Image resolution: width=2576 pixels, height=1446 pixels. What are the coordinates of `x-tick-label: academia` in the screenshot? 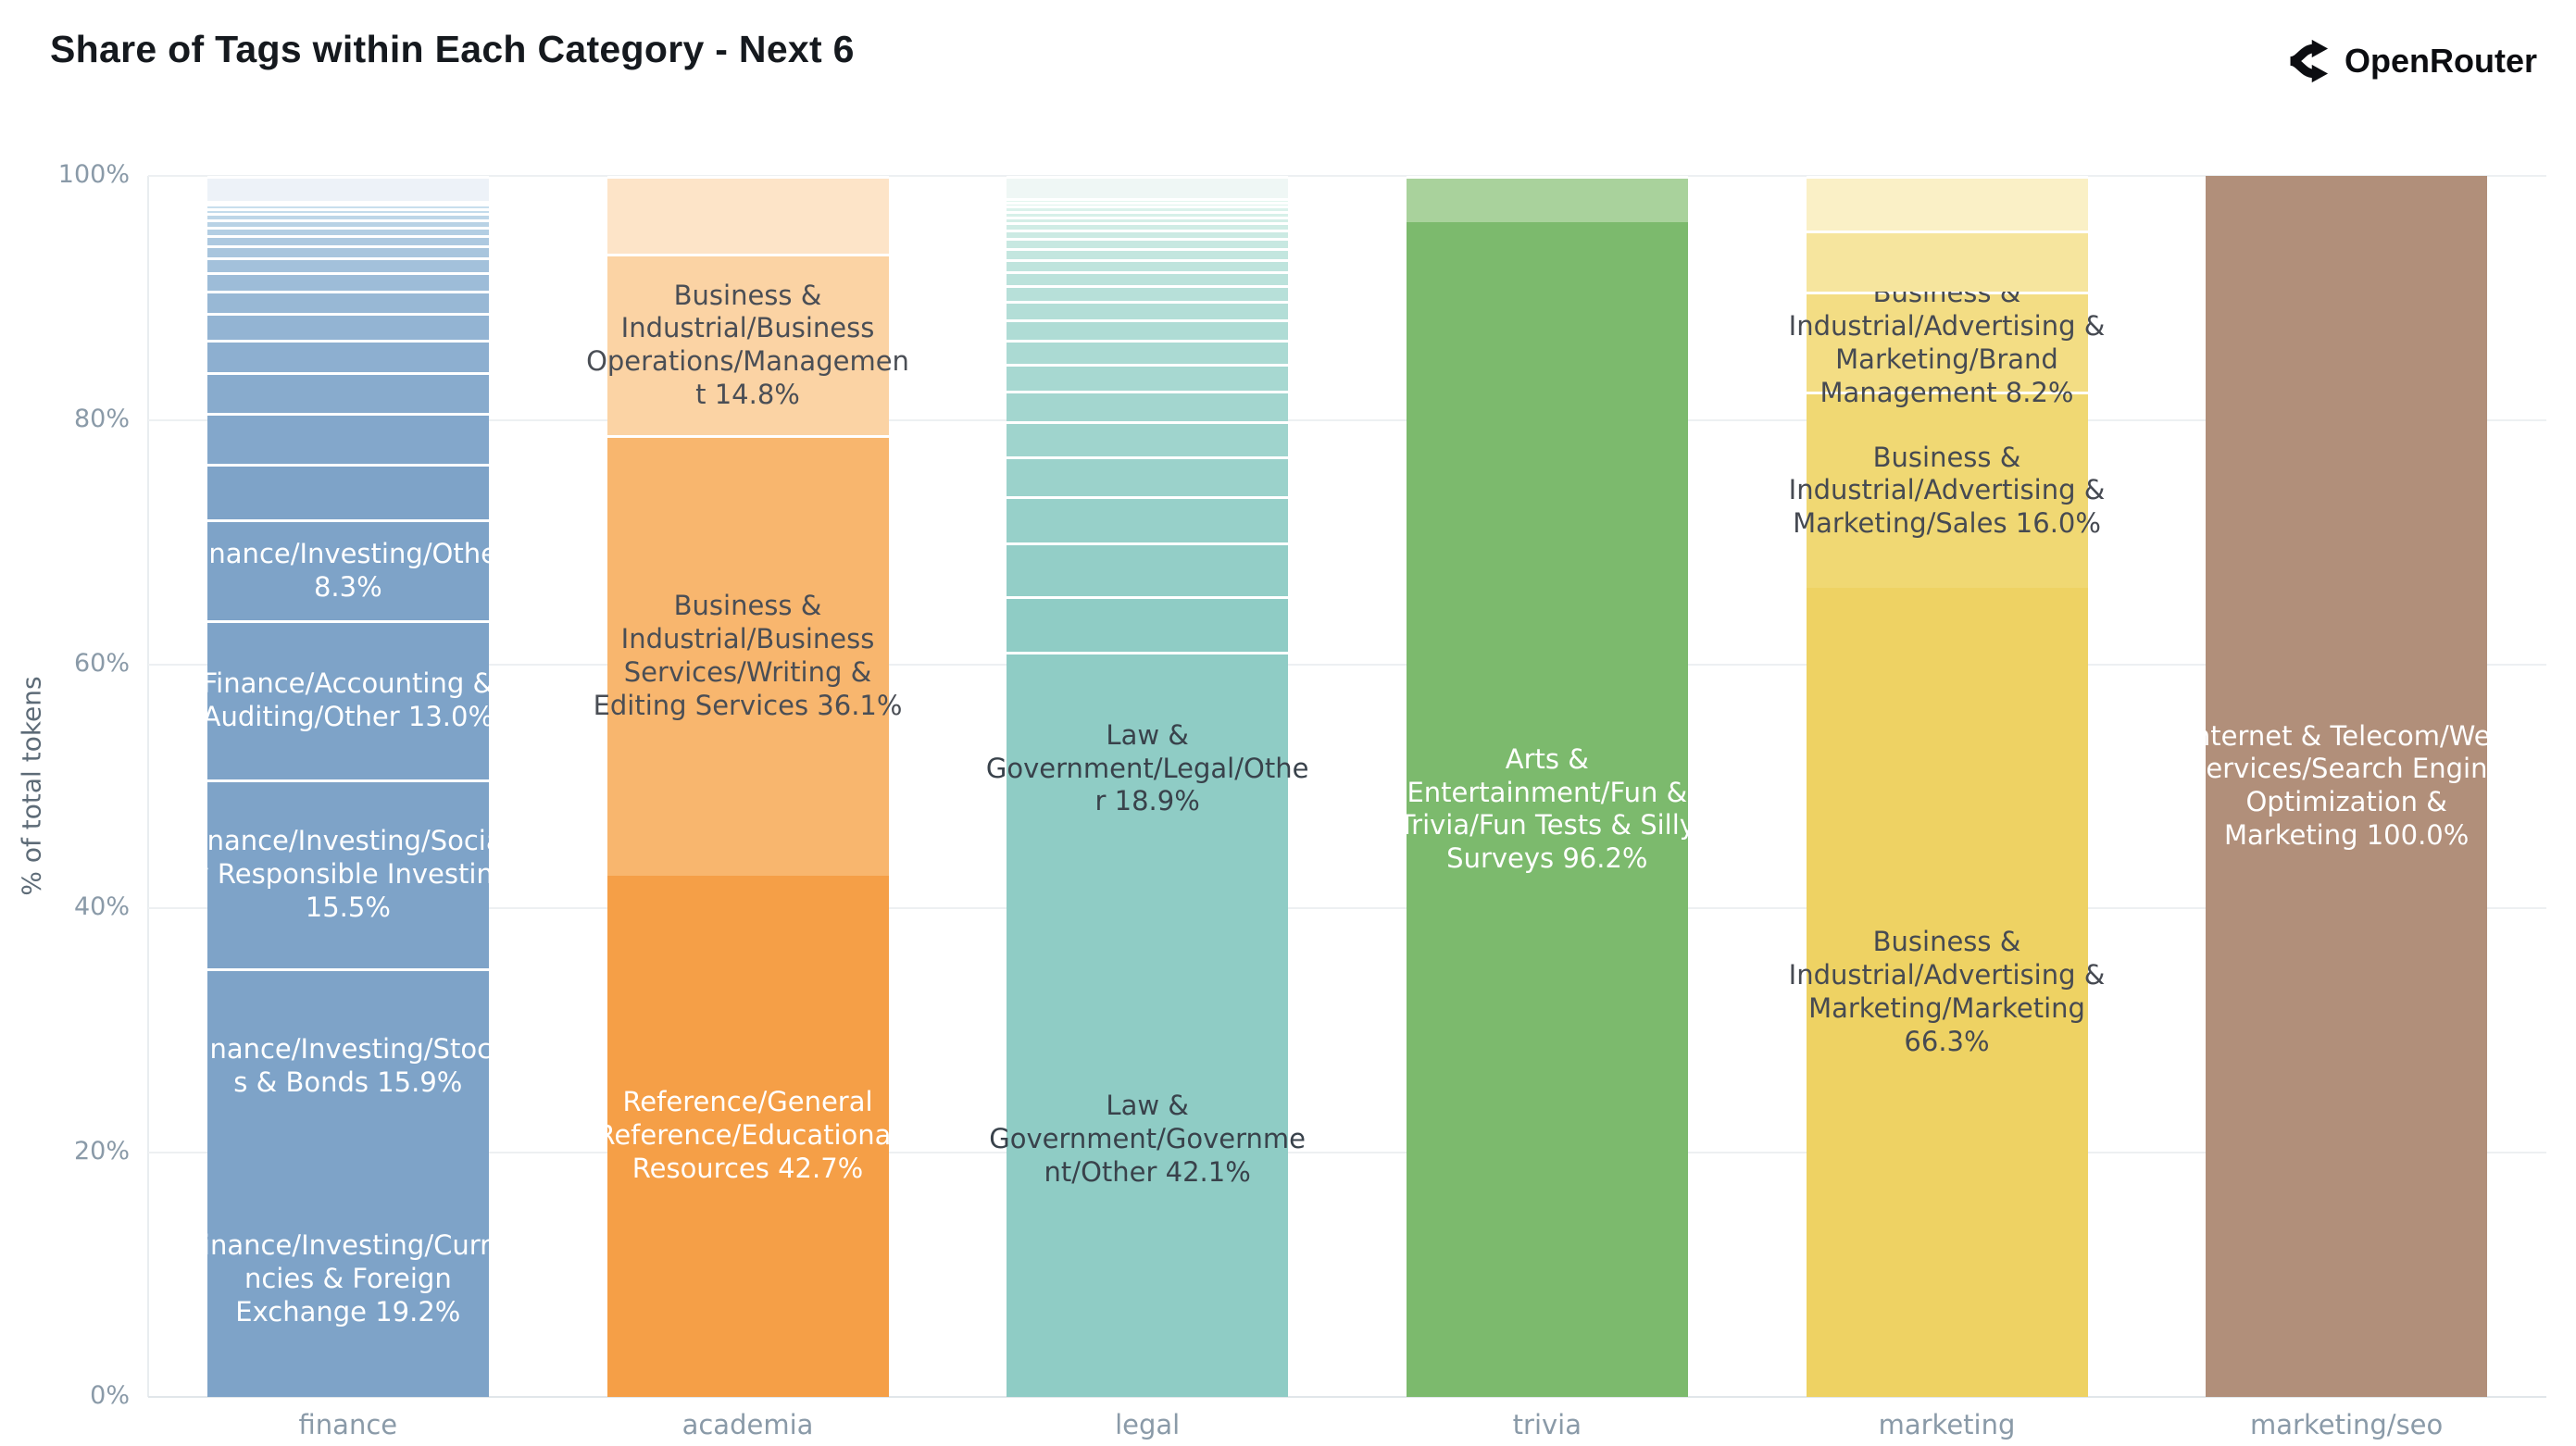 It's located at (748, 1424).